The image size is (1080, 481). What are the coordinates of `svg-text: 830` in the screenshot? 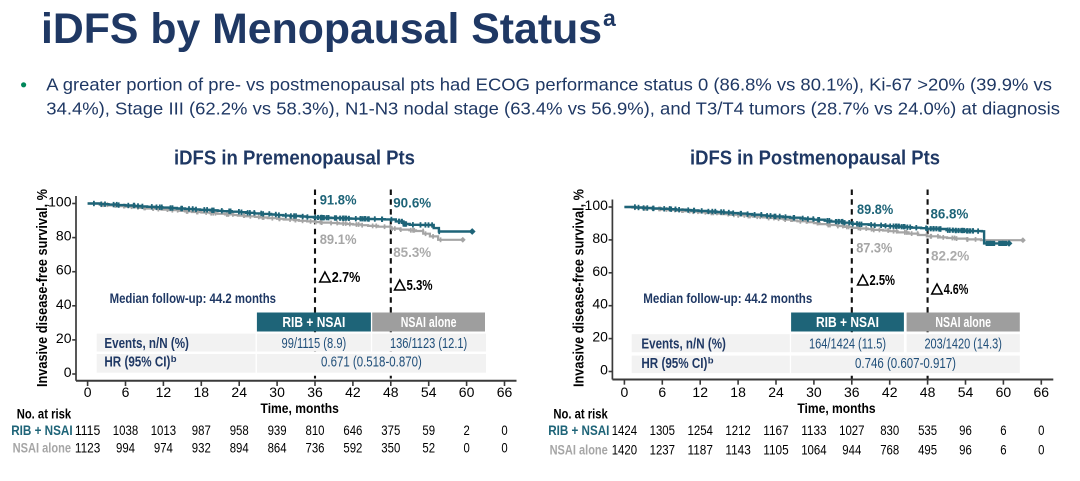 It's located at (889, 430).